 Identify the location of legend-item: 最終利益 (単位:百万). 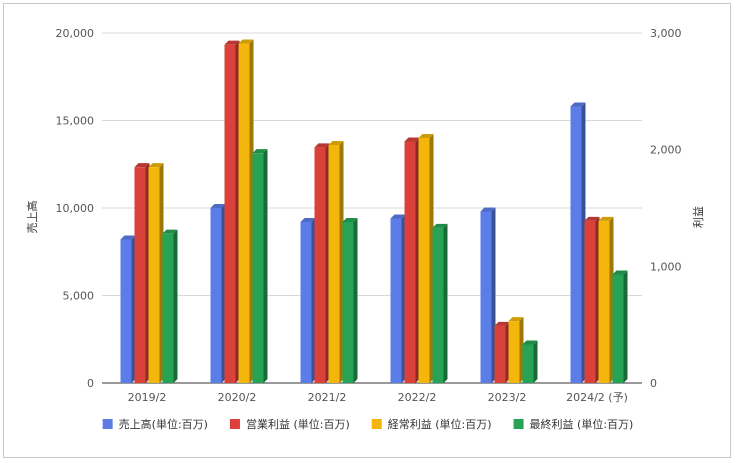
(573, 424).